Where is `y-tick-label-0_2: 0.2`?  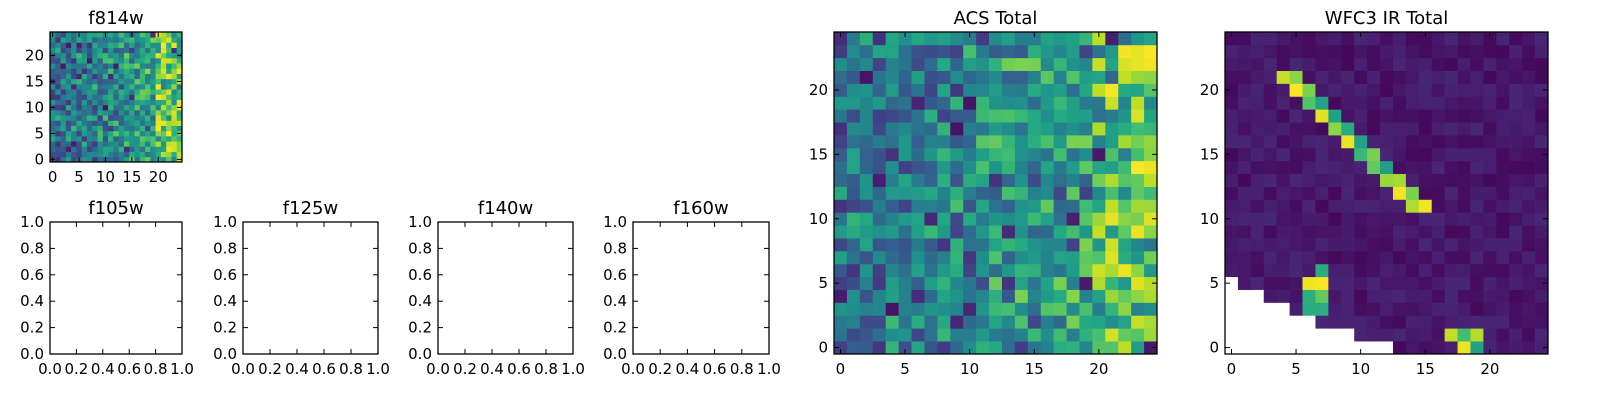
y-tick-label-0_2: 0.2 is located at coordinates (225, 328).